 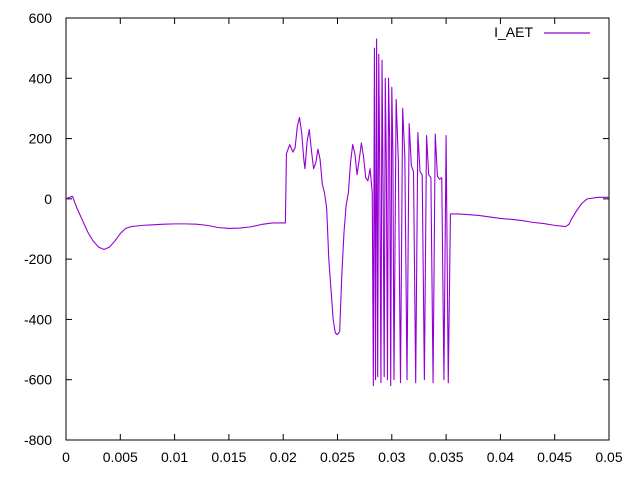 What do you see at coordinates (38, 259) in the screenshot?
I see `y-tick-label: -200` at bounding box center [38, 259].